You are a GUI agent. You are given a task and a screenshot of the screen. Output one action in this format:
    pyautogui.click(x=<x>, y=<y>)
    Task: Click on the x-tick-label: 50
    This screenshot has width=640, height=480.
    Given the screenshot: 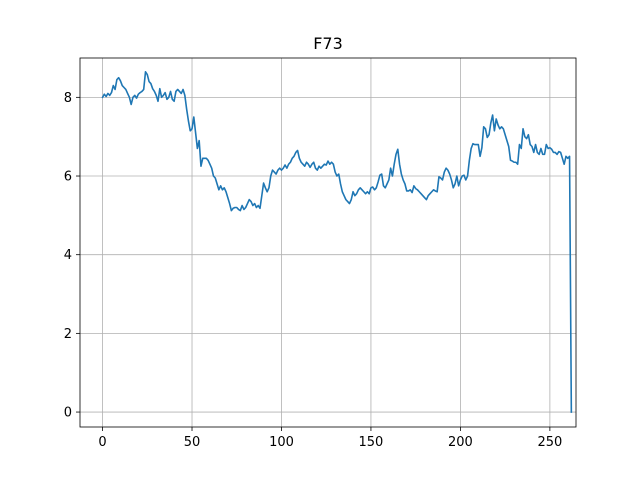 What is the action you would take?
    pyautogui.click(x=192, y=442)
    